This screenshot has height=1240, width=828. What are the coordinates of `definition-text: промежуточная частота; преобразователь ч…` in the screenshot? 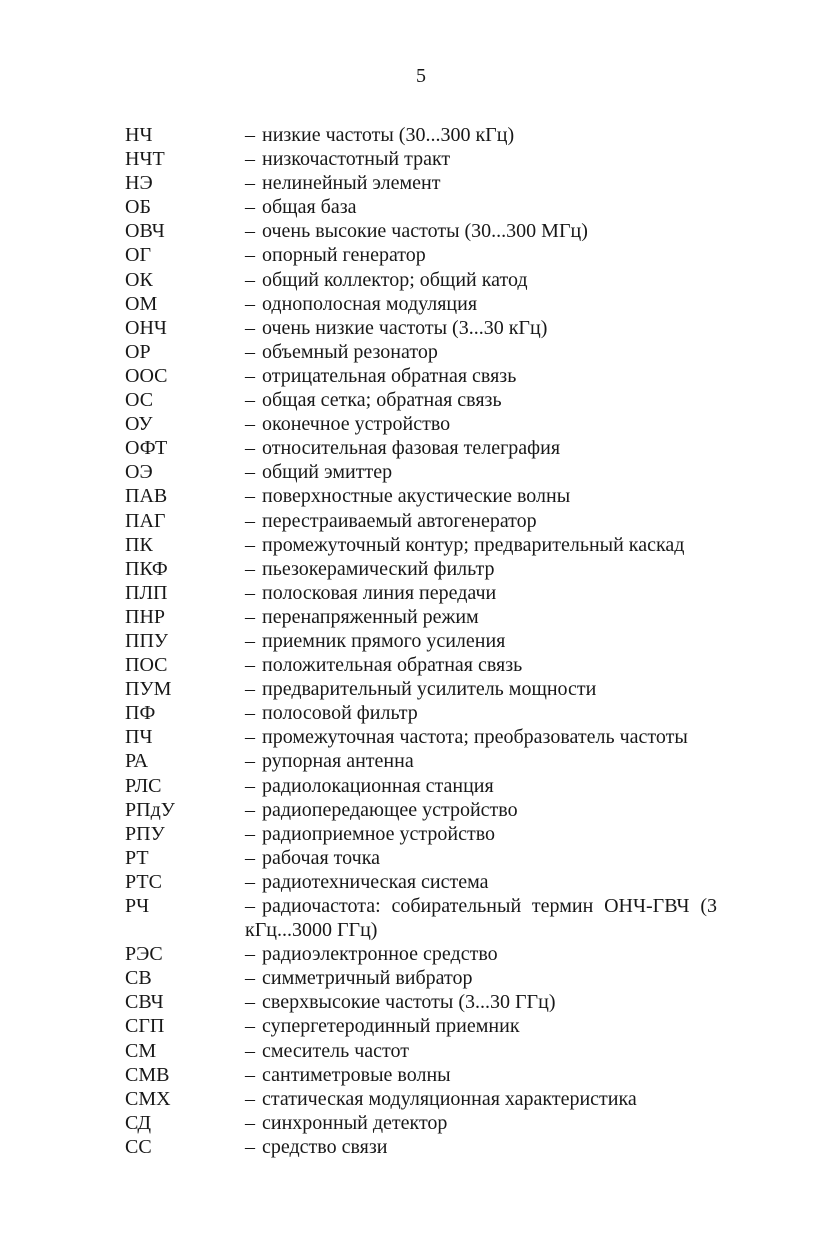 It's located at (475, 737).